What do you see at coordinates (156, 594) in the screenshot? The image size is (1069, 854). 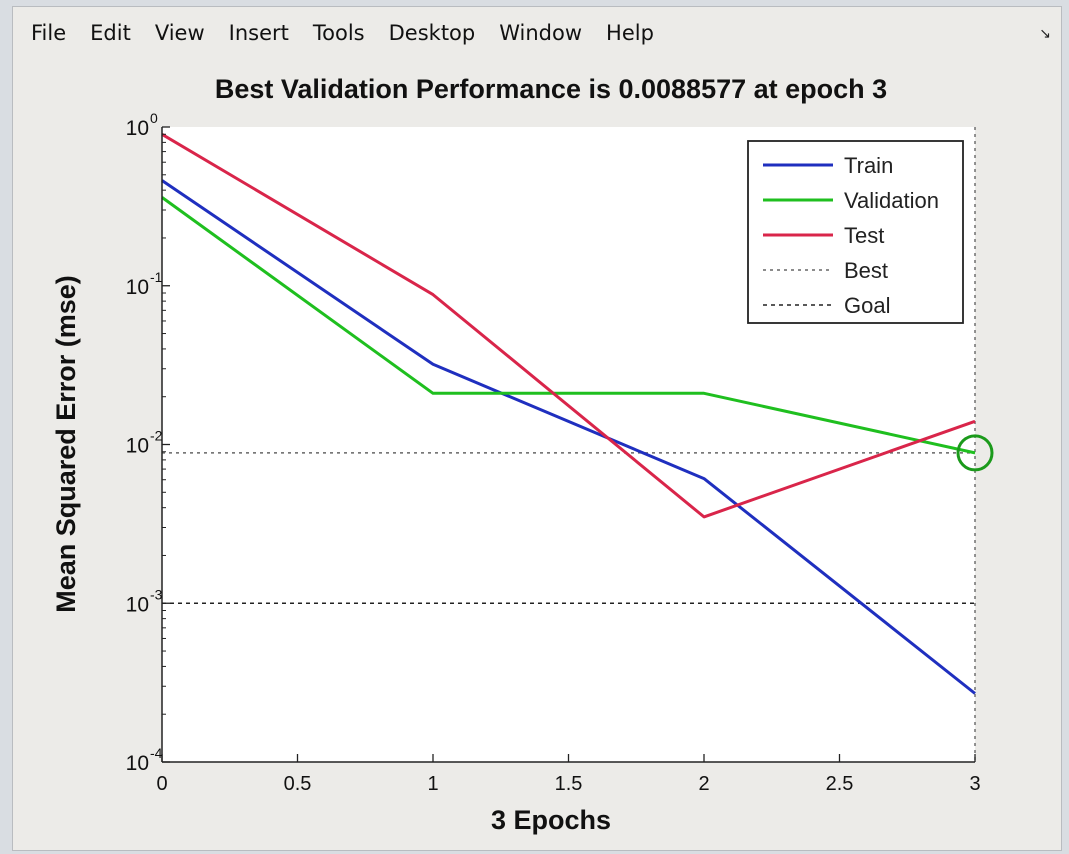 I see `y-tick-exponent: -3` at bounding box center [156, 594].